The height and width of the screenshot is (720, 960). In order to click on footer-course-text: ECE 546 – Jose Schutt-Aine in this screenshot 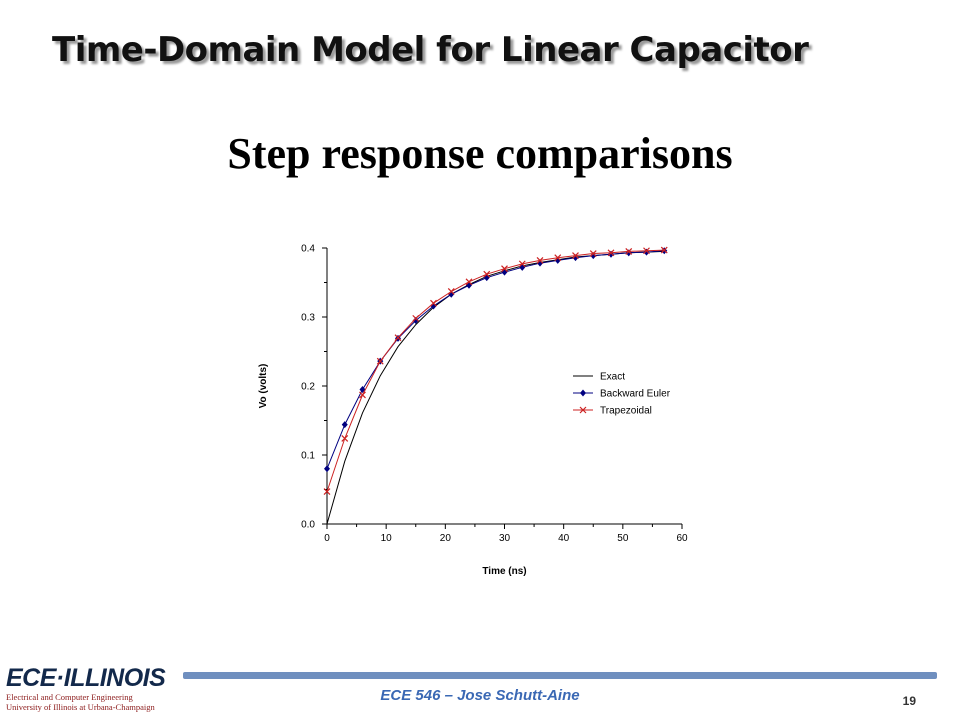, I will do `click(480, 695)`.